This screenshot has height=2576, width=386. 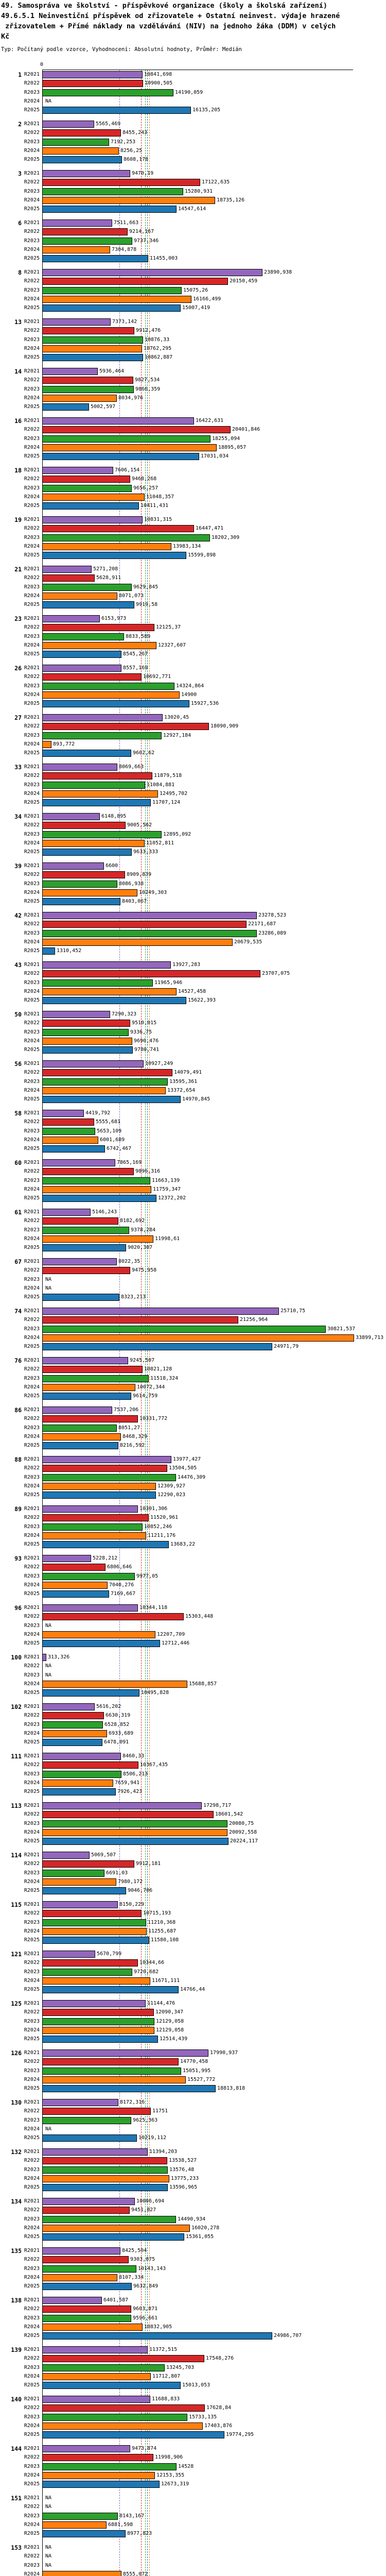 I want to click on bar-value-label: 9977,05, so click(x=147, y=1576).